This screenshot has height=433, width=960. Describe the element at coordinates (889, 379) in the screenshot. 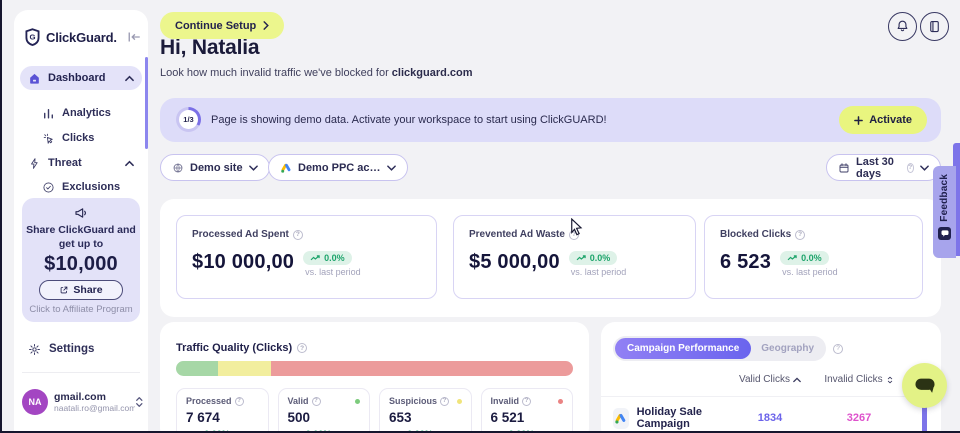

I see `sort-icon` at that location.